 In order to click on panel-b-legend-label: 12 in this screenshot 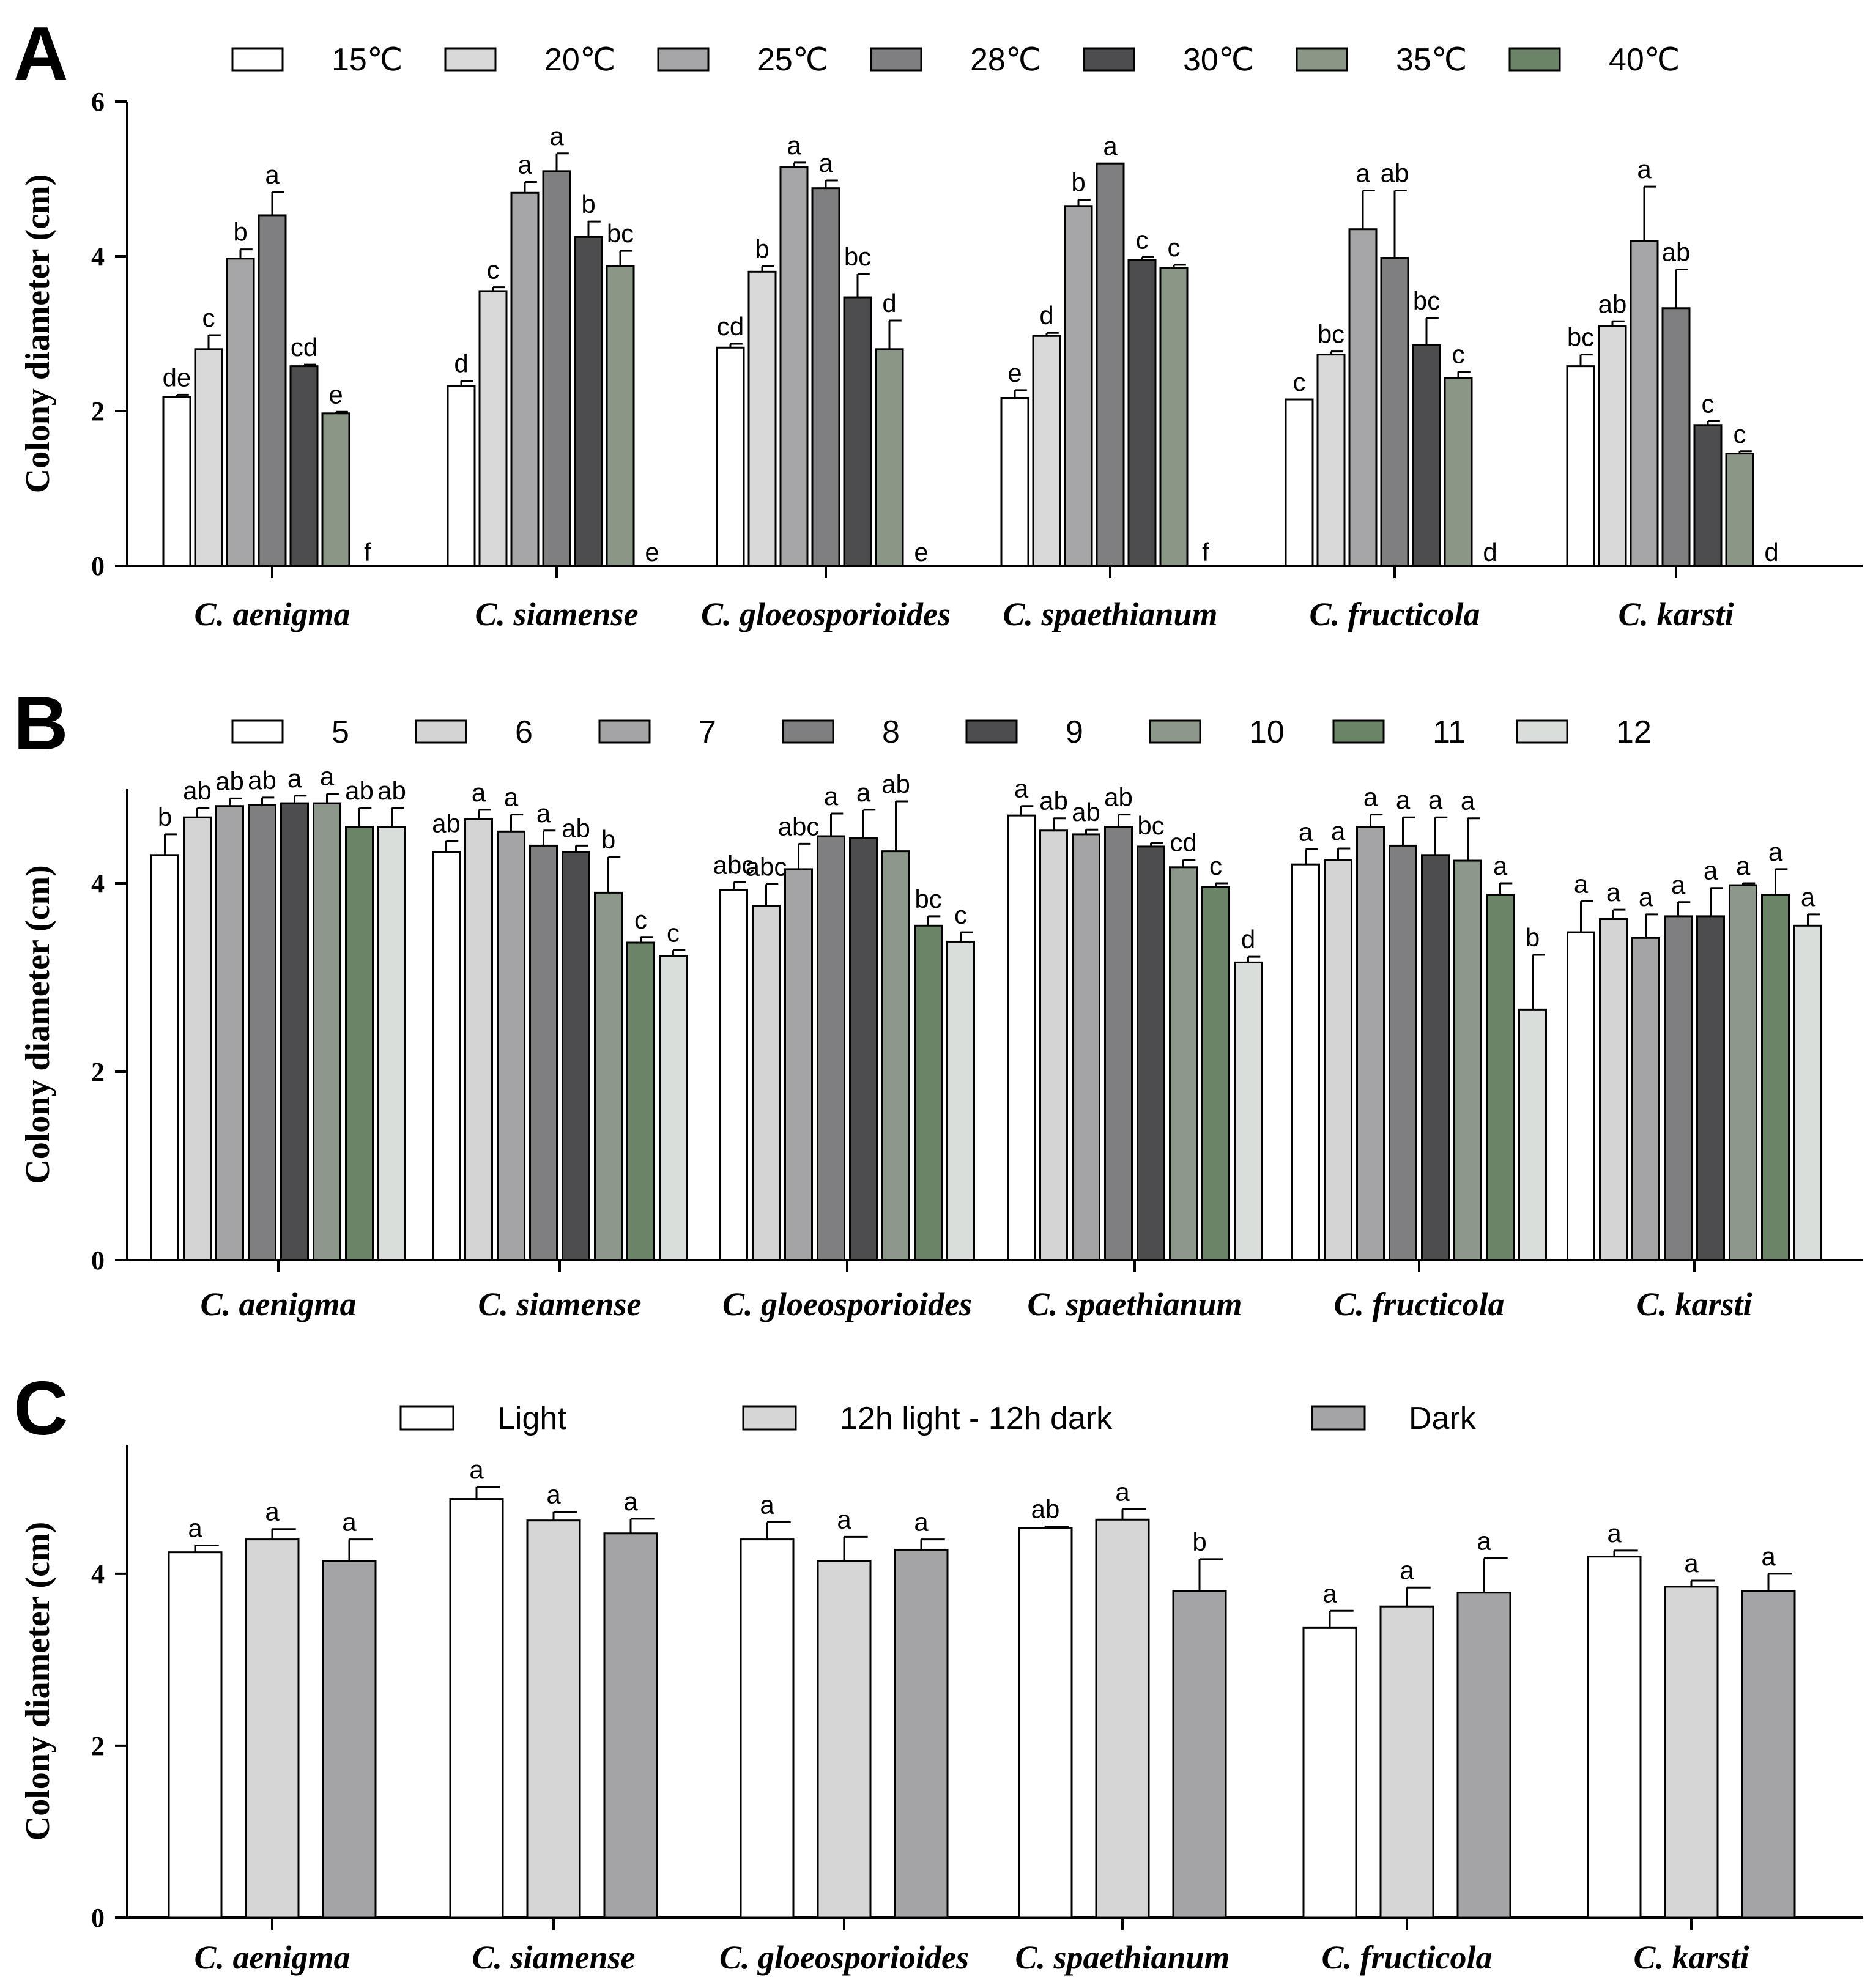, I will do `click(1634, 732)`.